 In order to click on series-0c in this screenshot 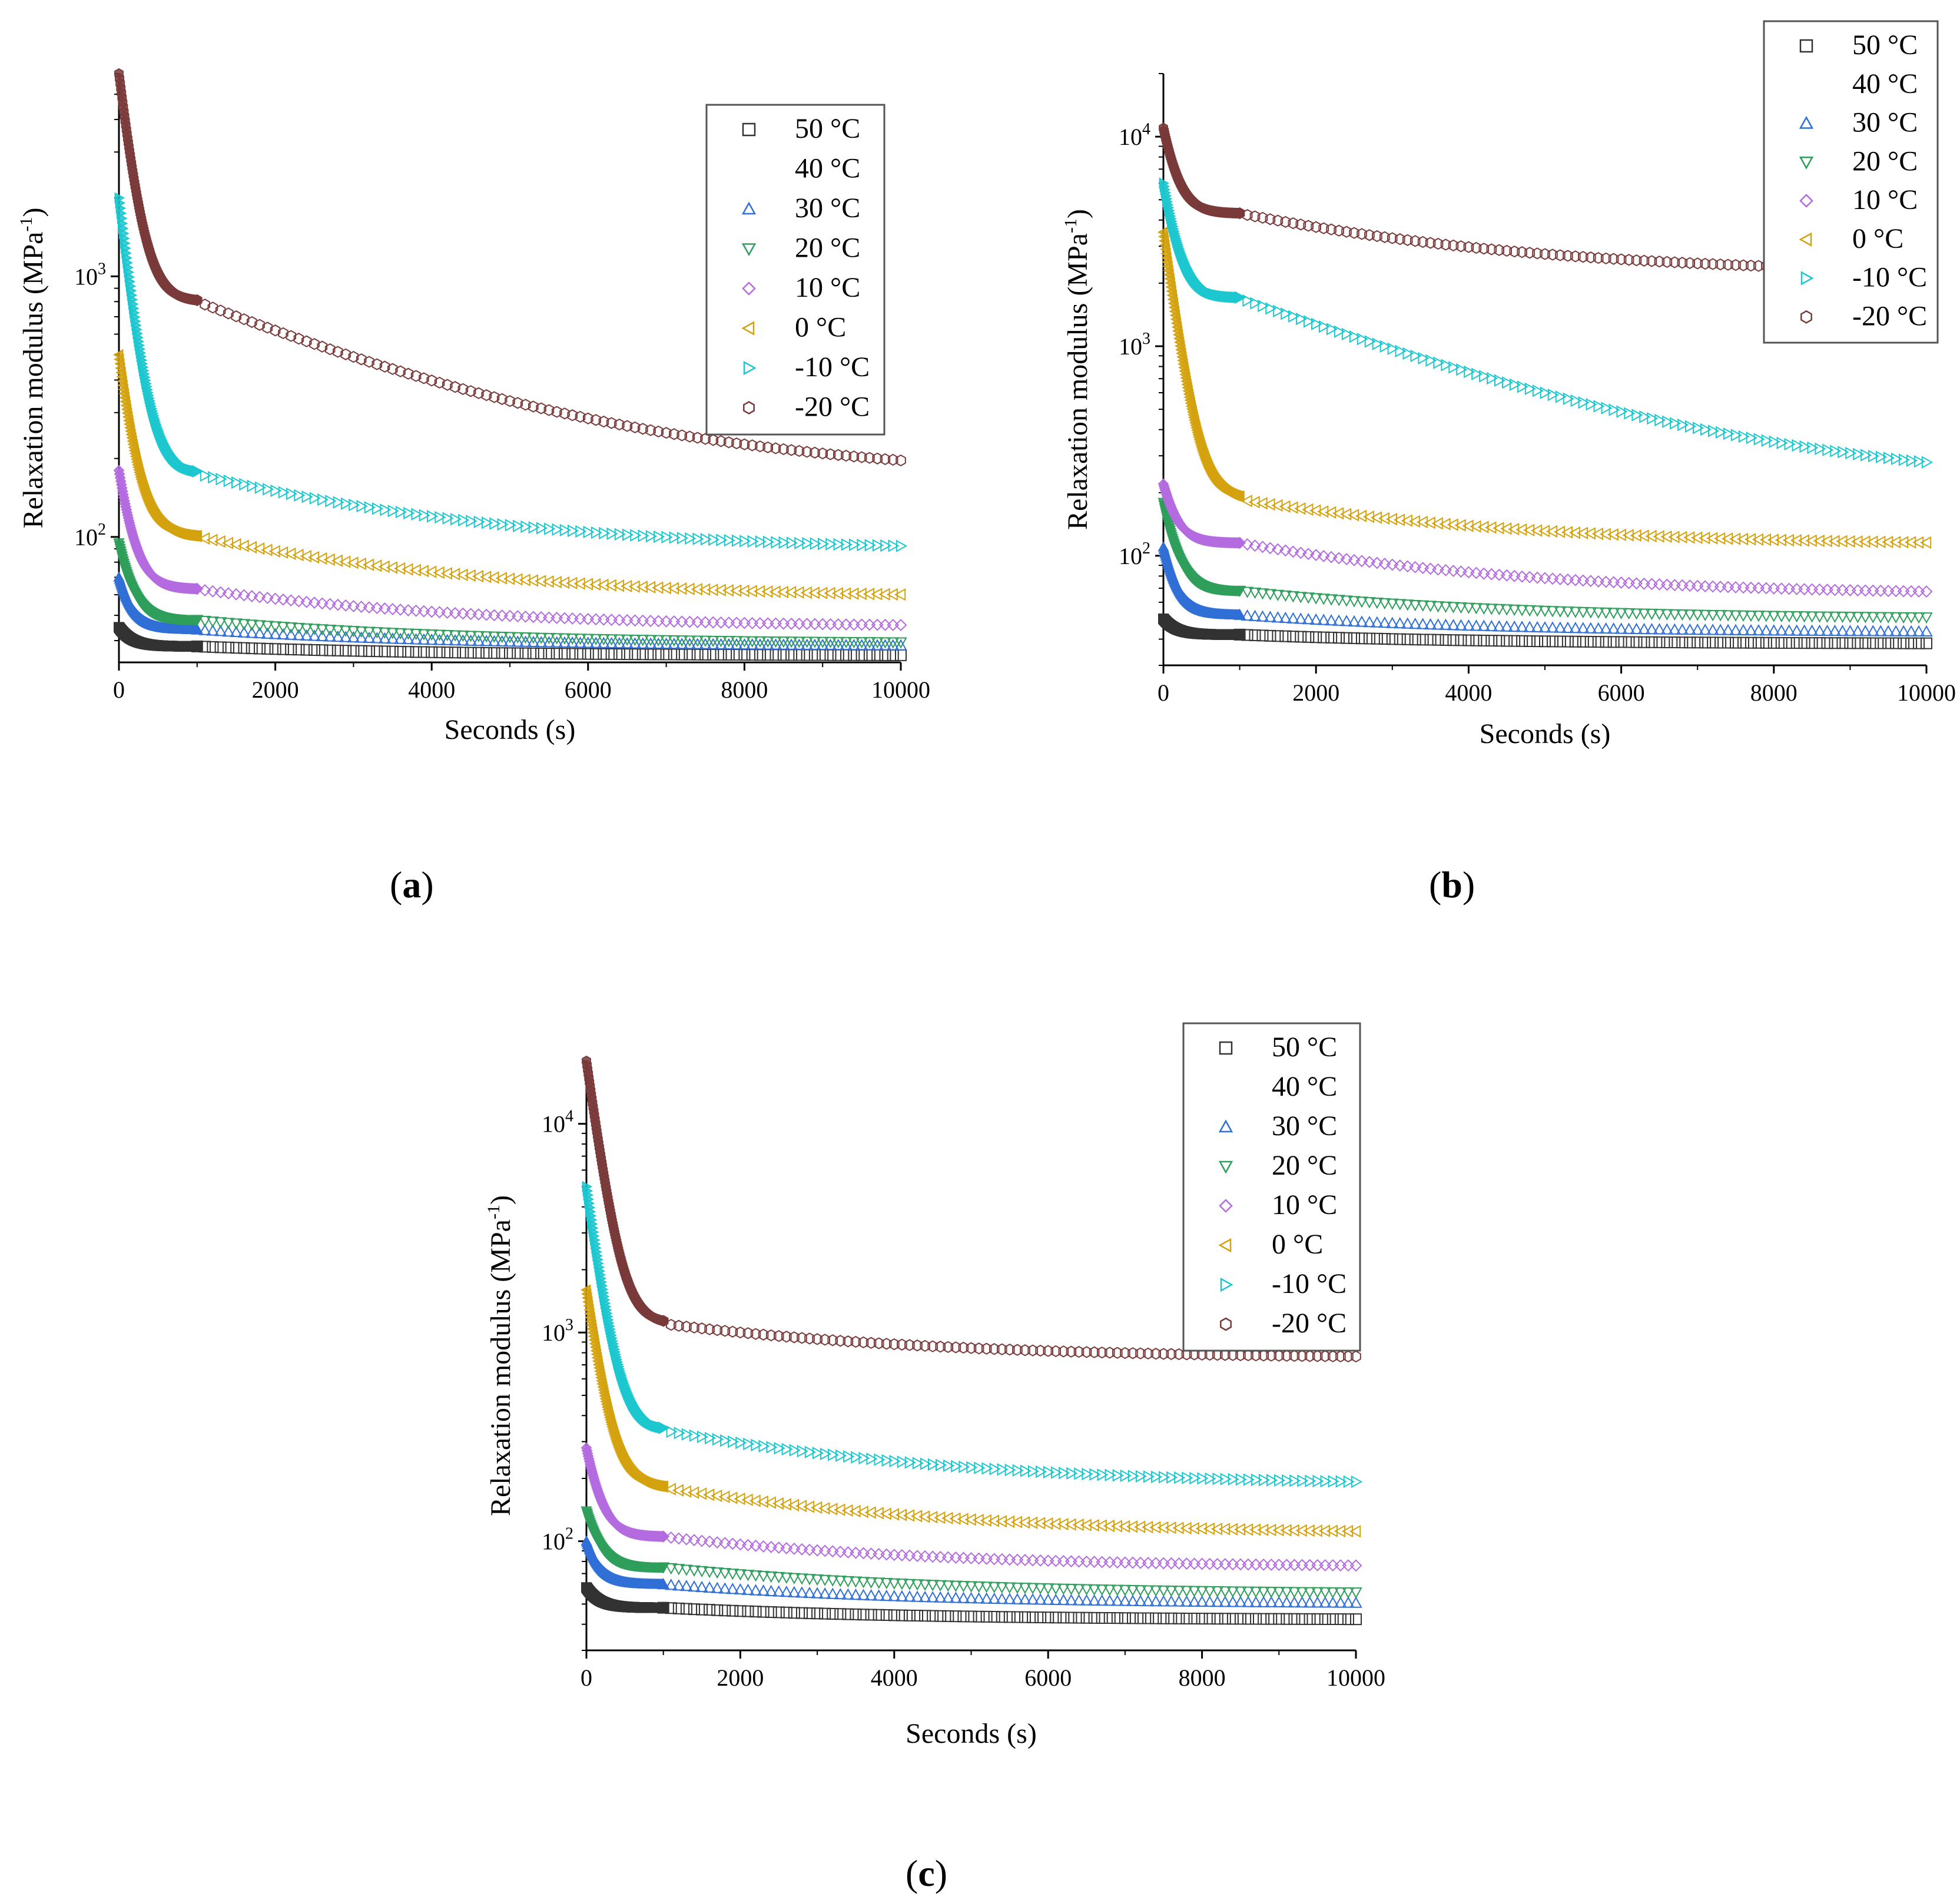, I will do `click(1544, 387)`.